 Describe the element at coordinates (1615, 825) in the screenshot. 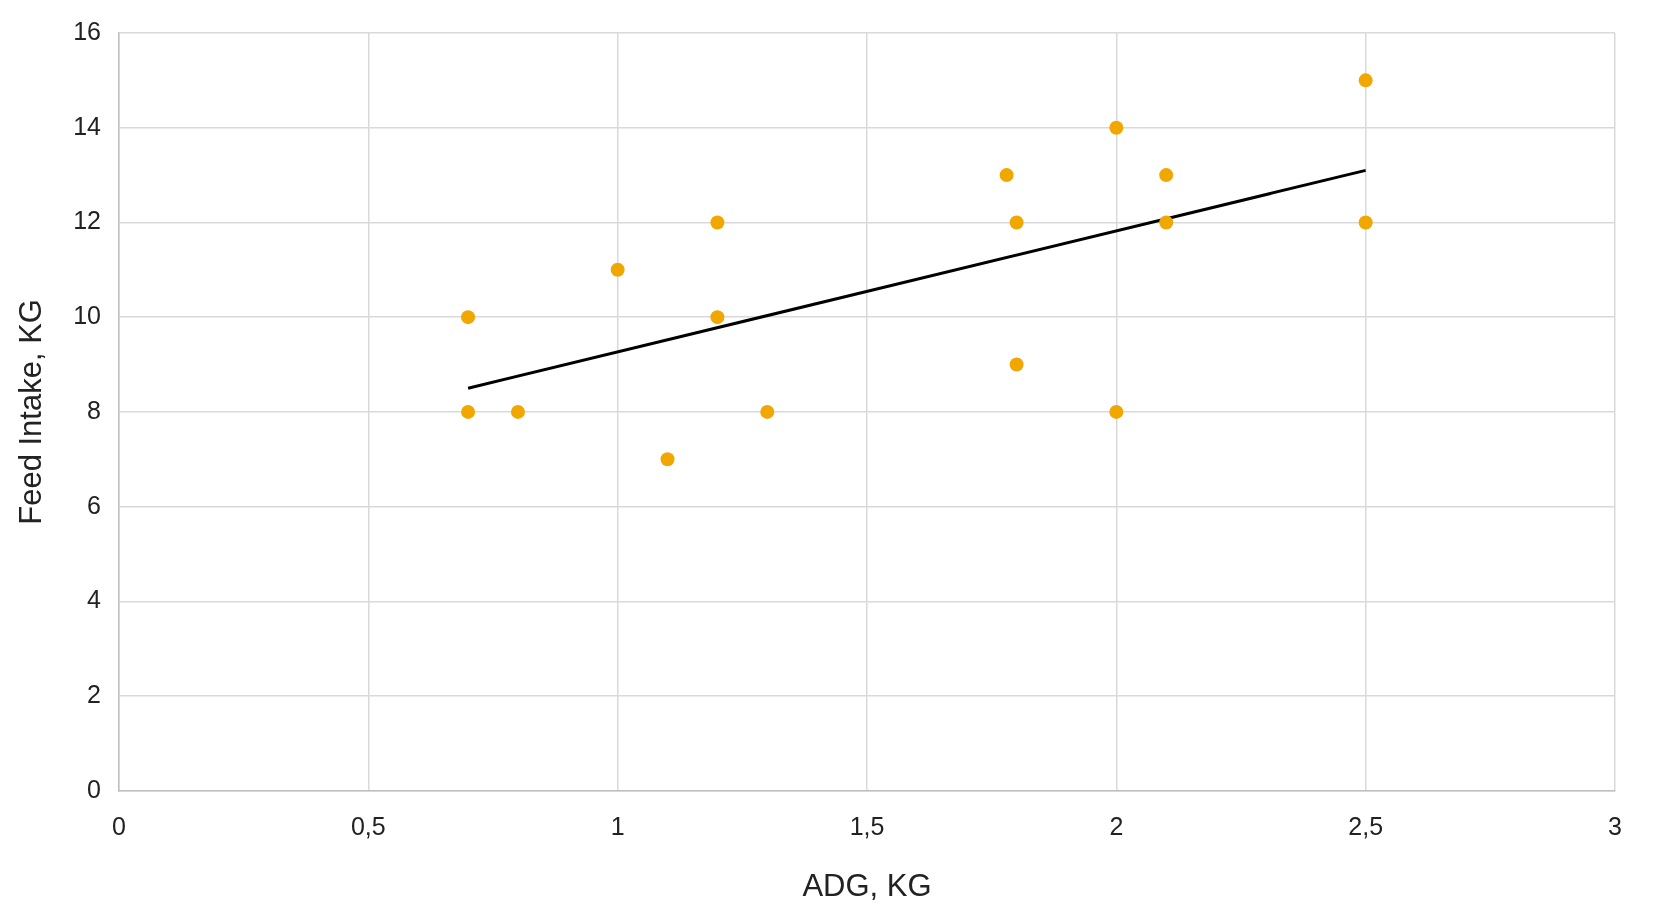

I see `x-tick-label: 3` at that location.